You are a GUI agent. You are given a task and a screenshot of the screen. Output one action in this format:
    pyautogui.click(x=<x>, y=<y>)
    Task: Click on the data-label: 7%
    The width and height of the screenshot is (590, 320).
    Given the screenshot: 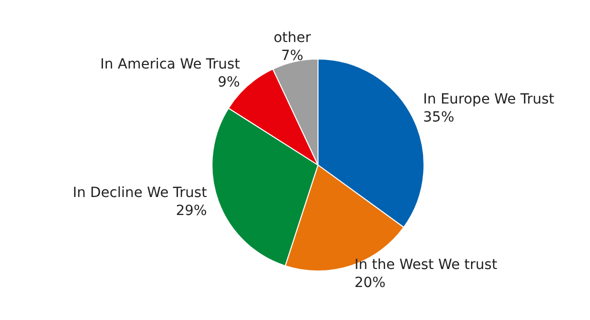 What is the action you would take?
    pyautogui.click(x=292, y=56)
    